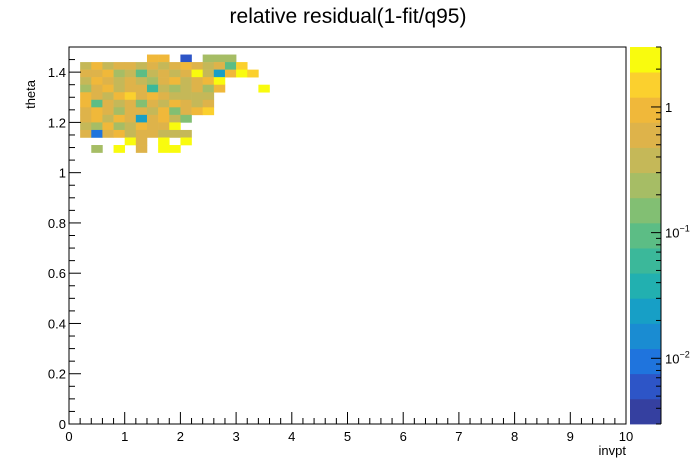  Describe the element at coordinates (570, 436) in the screenshot. I see `x-tick-label: 9` at that location.